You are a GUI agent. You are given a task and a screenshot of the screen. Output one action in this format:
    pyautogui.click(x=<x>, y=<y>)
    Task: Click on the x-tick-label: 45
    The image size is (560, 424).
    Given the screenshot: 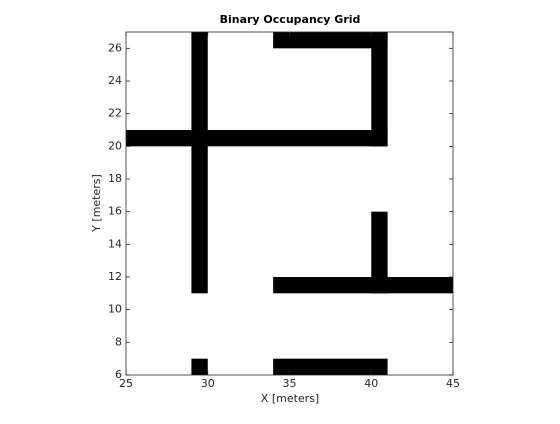 What is the action you would take?
    pyautogui.click(x=453, y=383)
    